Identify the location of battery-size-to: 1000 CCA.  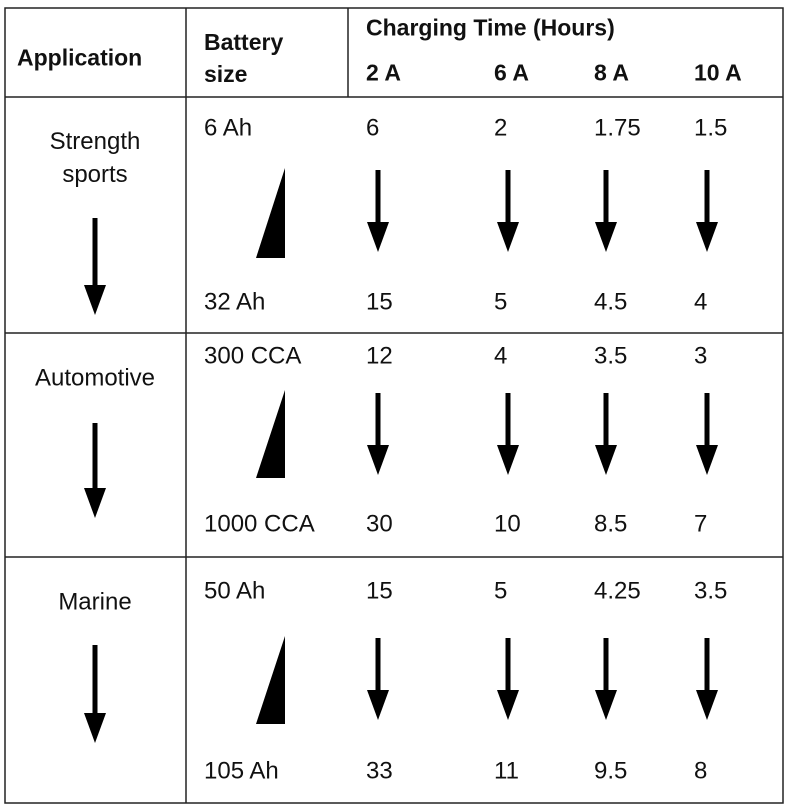
(259, 524).